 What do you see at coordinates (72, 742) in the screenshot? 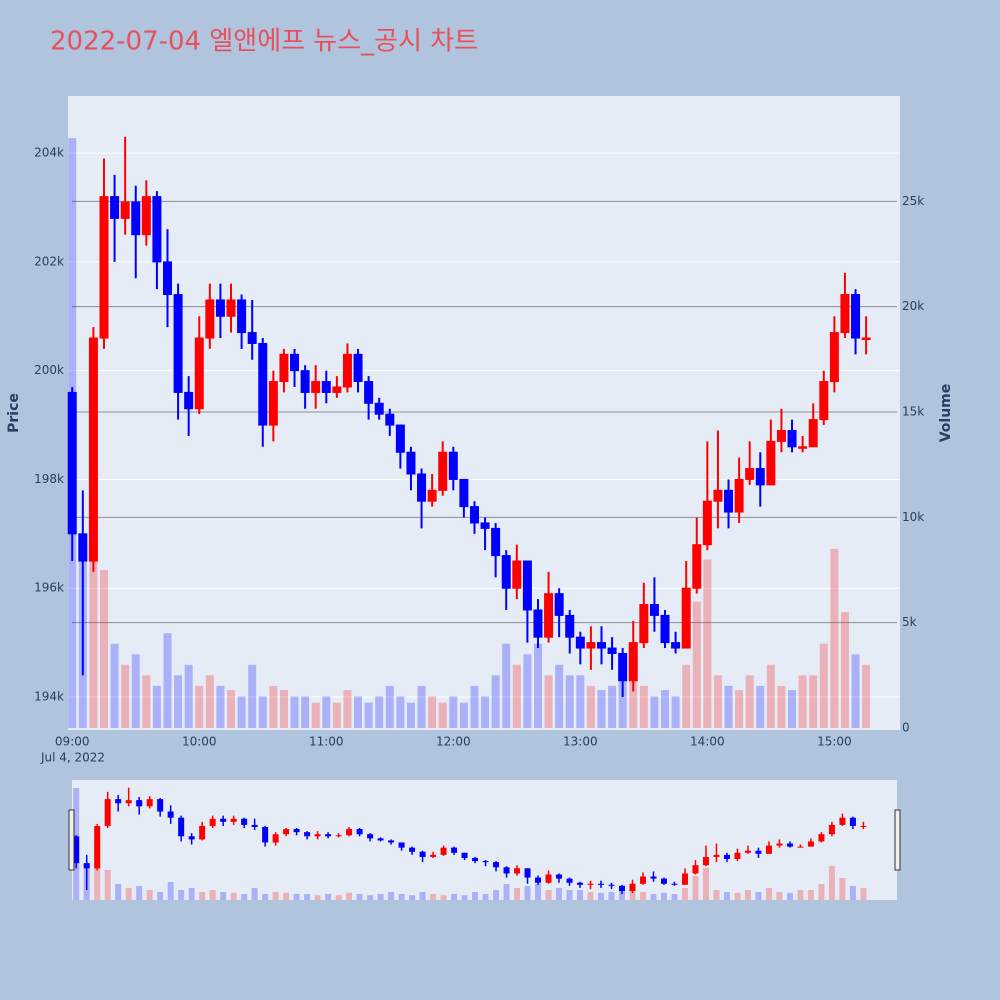
I see `x-tick-label: 09:00` at bounding box center [72, 742].